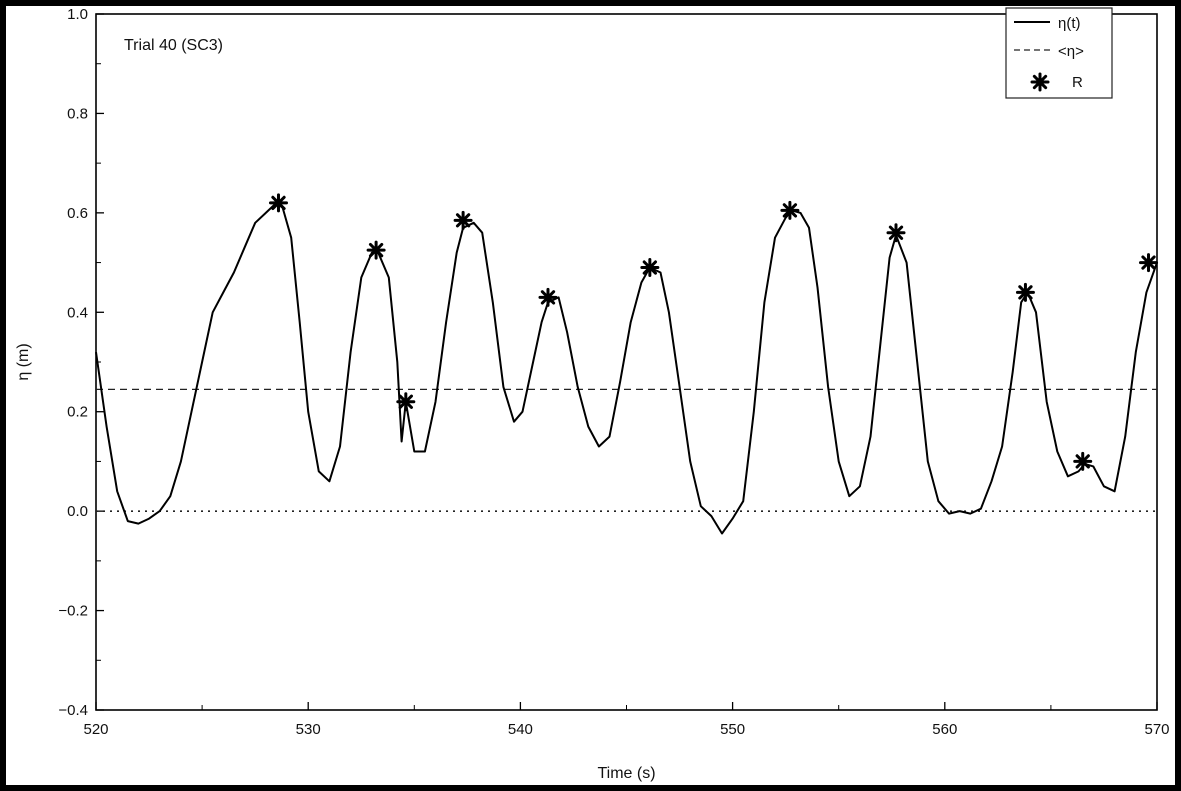 This screenshot has width=1181, height=791. What do you see at coordinates (626, 773) in the screenshot?
I see `x-axis-title: Time (s)` at bounding box center [626, 773].